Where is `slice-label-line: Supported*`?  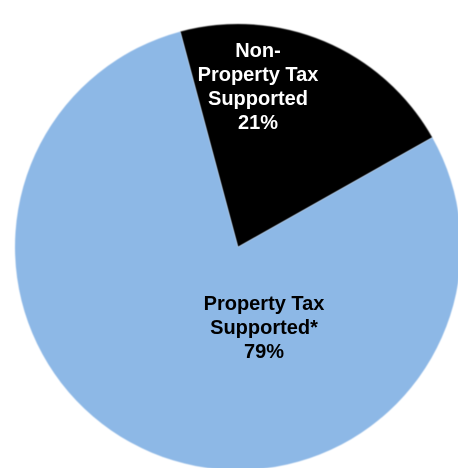 slice-label-line: Supported* is located at coordinates (264, 328).